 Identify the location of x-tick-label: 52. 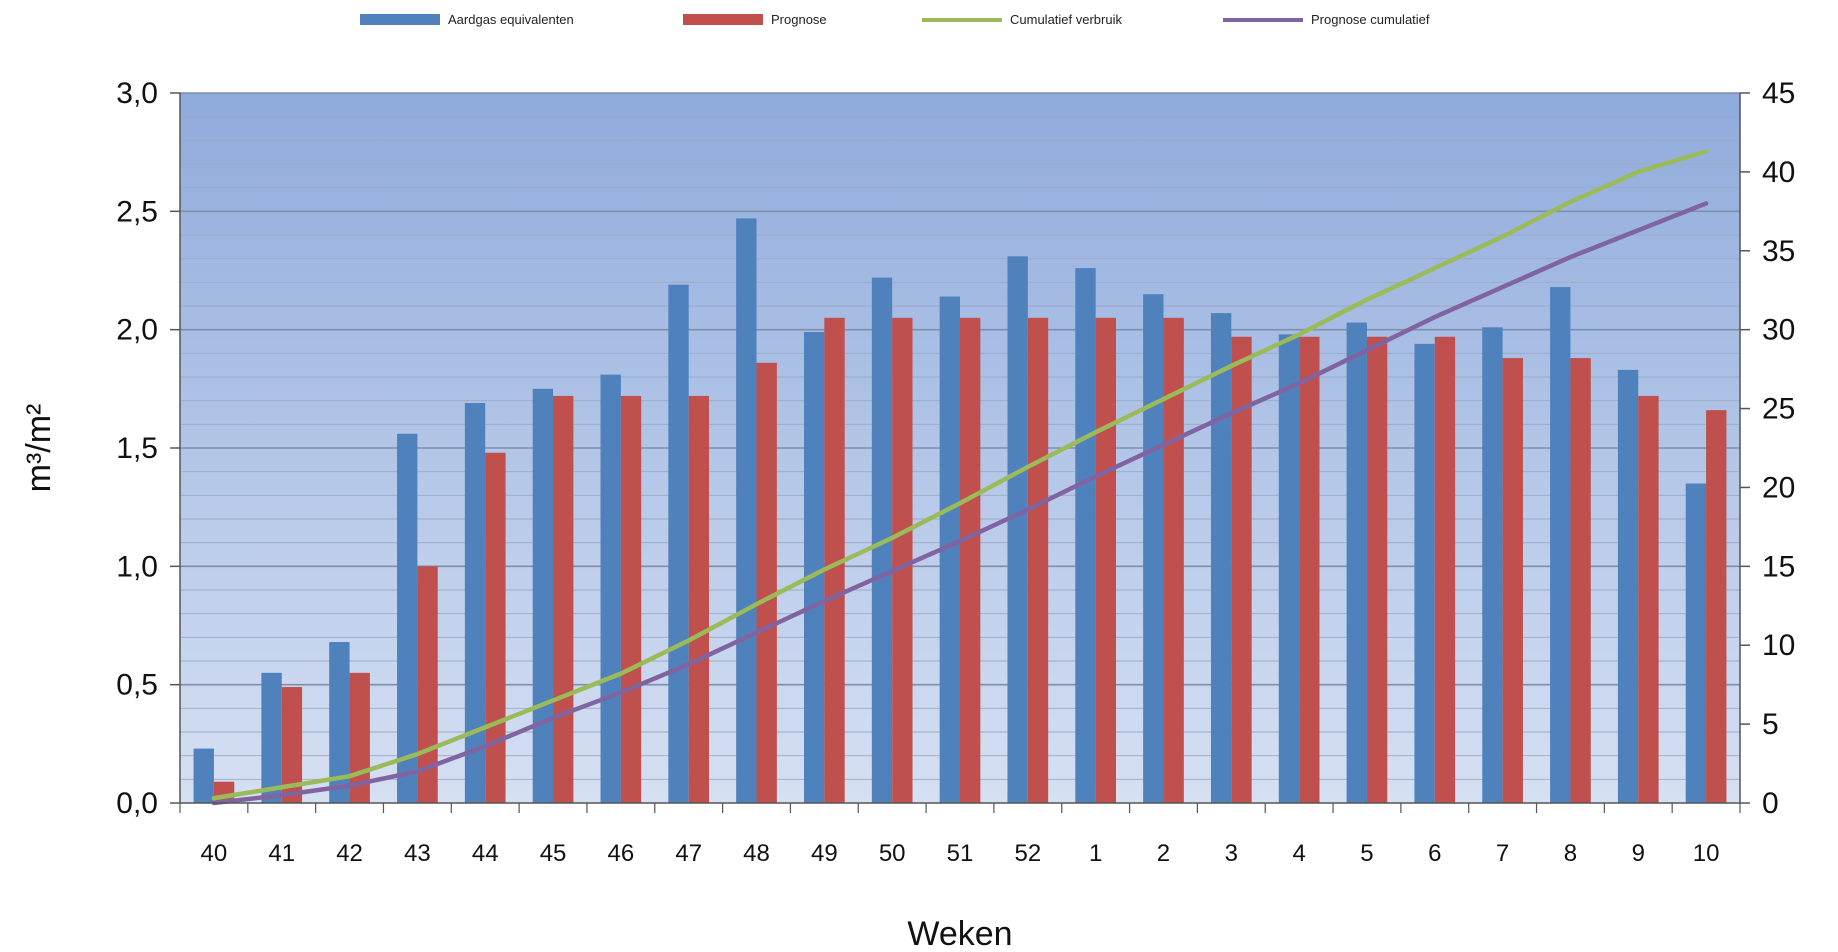
(1027, 853).